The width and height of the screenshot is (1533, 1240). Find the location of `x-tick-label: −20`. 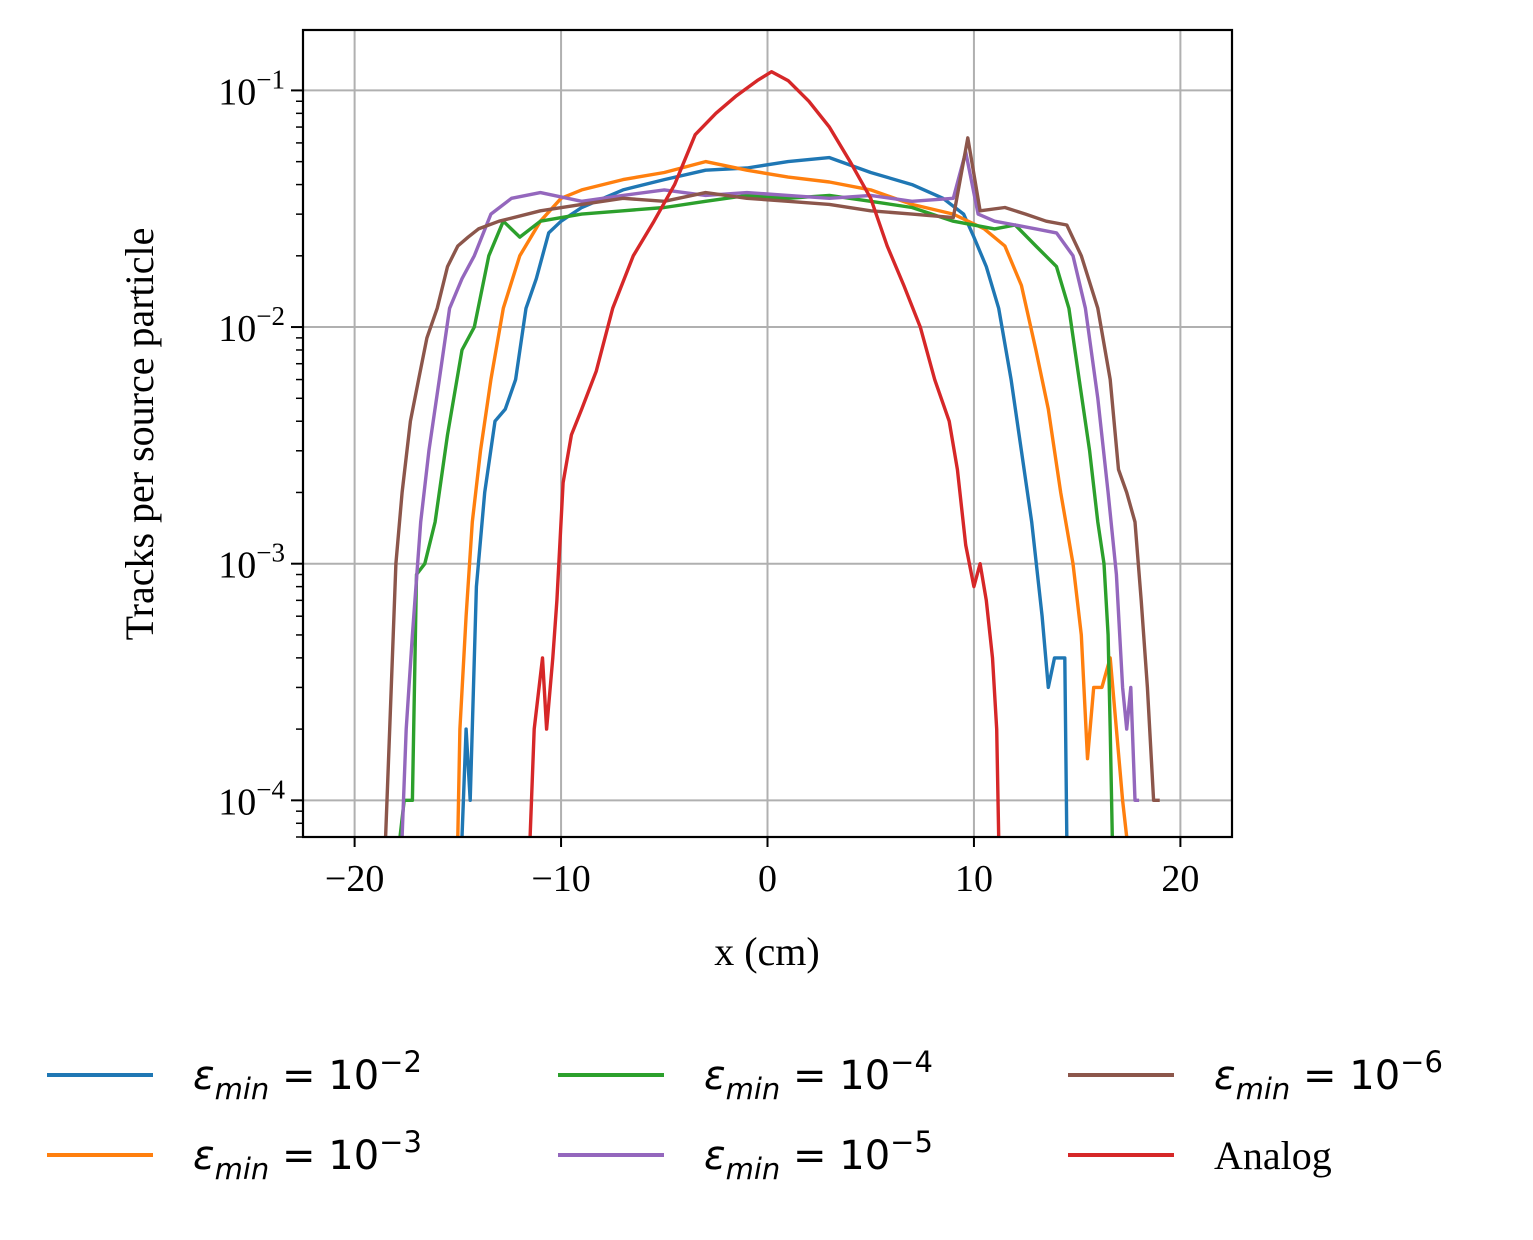

x-tick-label: −20 is located at coordinates (354, 879).